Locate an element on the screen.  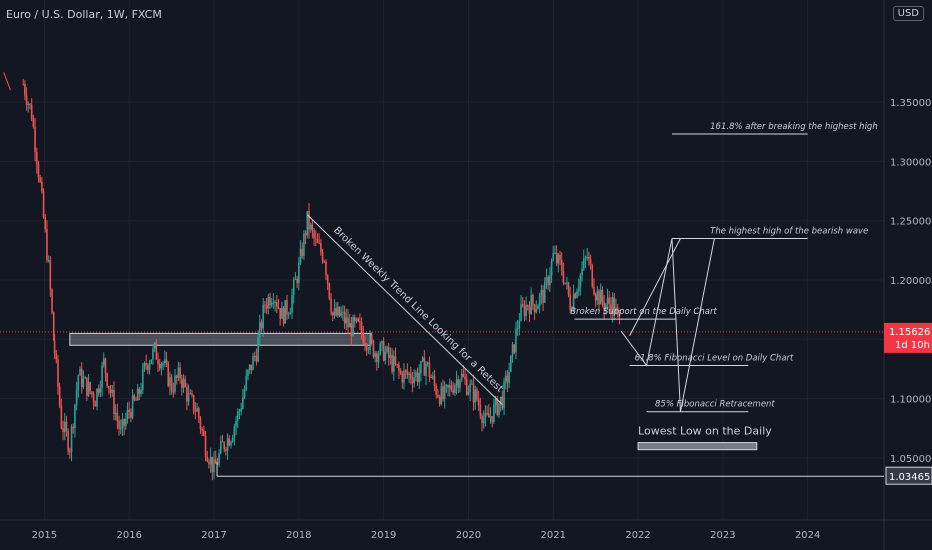
x-tick-label: 2024 is located at coordinates (807, 535).